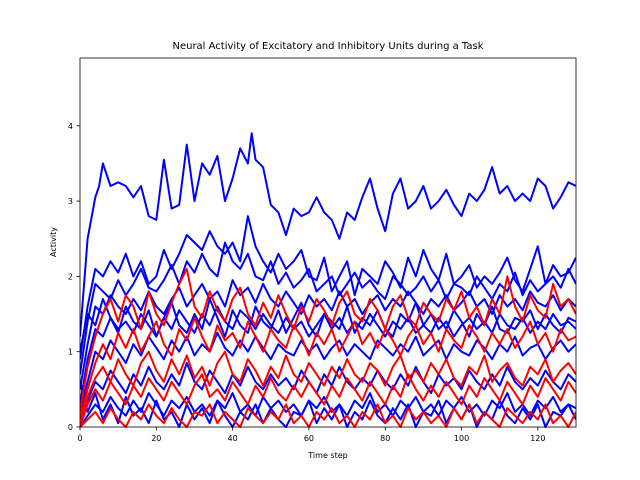  Describe the element at coordinates (385, 438) in the screenshot. I see `x-tick-label: 80` at that location.